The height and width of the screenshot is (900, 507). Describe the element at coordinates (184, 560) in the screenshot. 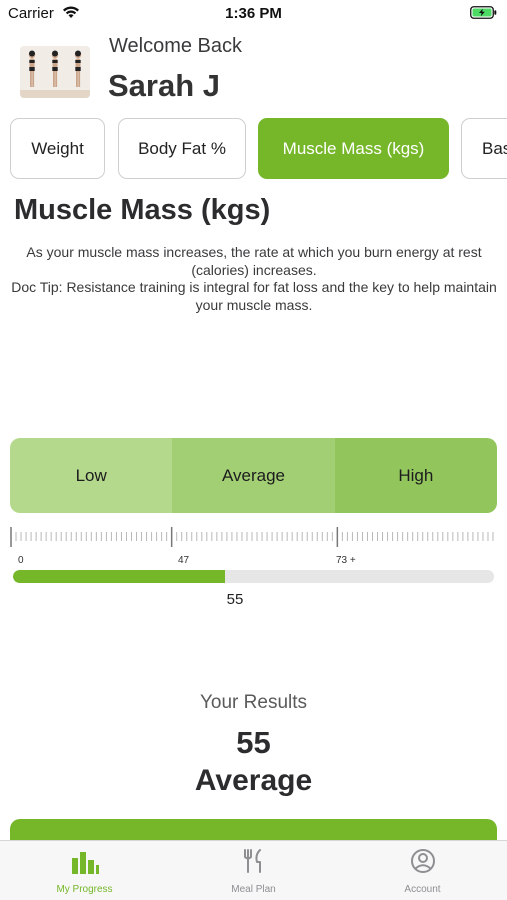

I see `scale-tick-label: 47` at that location.